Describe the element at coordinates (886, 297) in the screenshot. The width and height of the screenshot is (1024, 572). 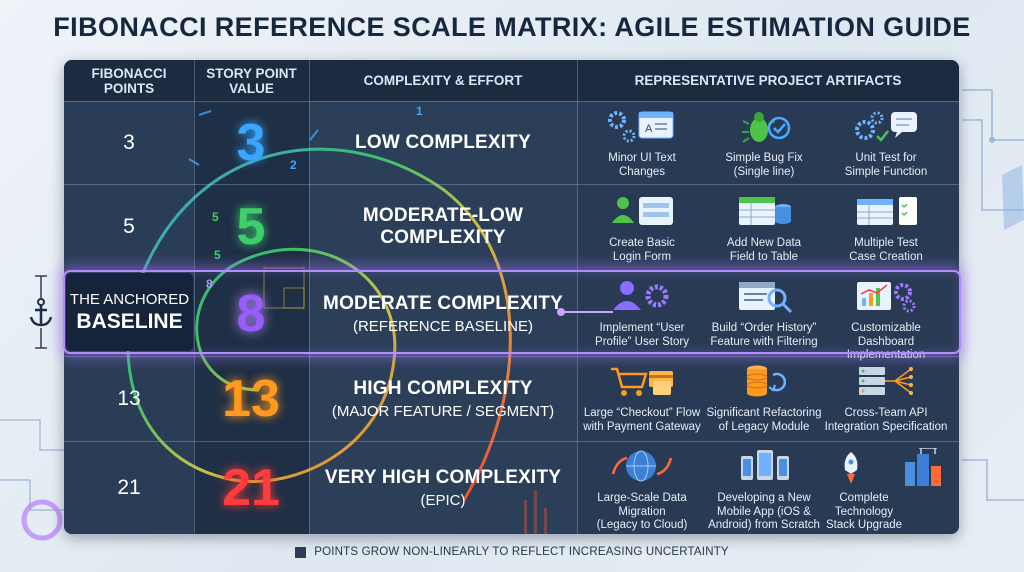
I see `dashboard-chart-icon` at that location.